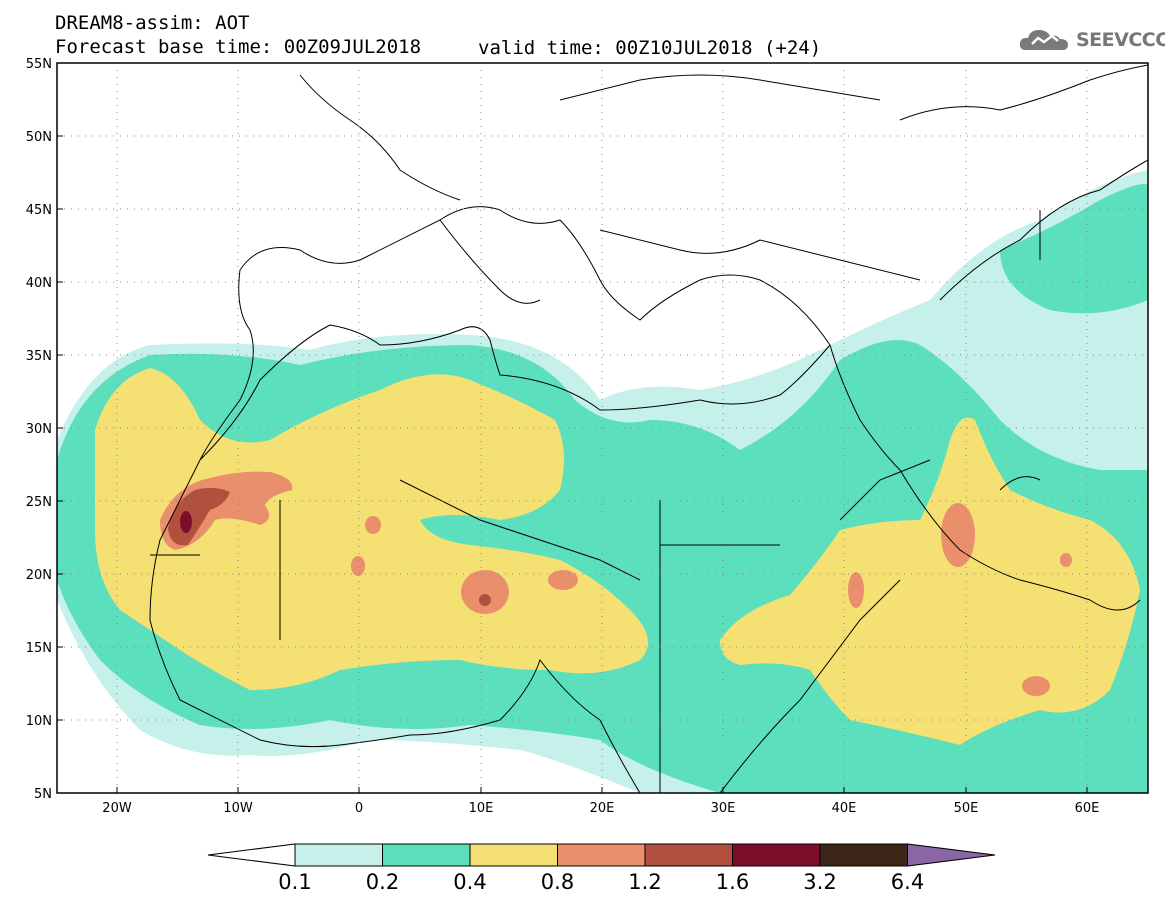 The height and width of the screenshot is (905, 1165). I want to click on lat-label: 25N, so click(39, 502).